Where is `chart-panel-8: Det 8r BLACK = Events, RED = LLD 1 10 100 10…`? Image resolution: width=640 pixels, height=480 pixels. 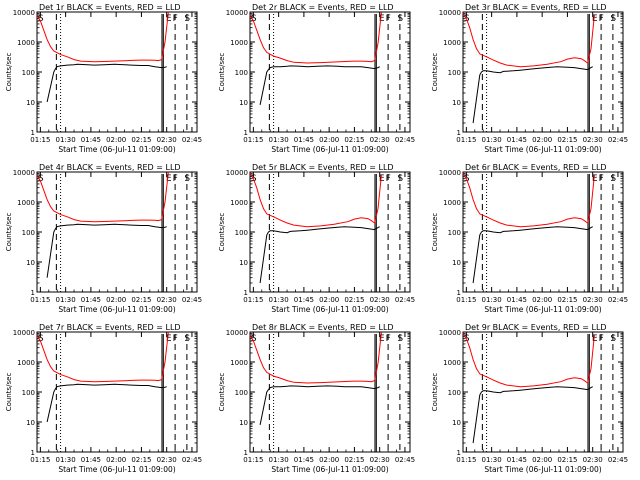
chart-panel-8: Det 8r BLACK = Events, RED = LLD 1 10 100 10… is located at coordinates (316, 398).